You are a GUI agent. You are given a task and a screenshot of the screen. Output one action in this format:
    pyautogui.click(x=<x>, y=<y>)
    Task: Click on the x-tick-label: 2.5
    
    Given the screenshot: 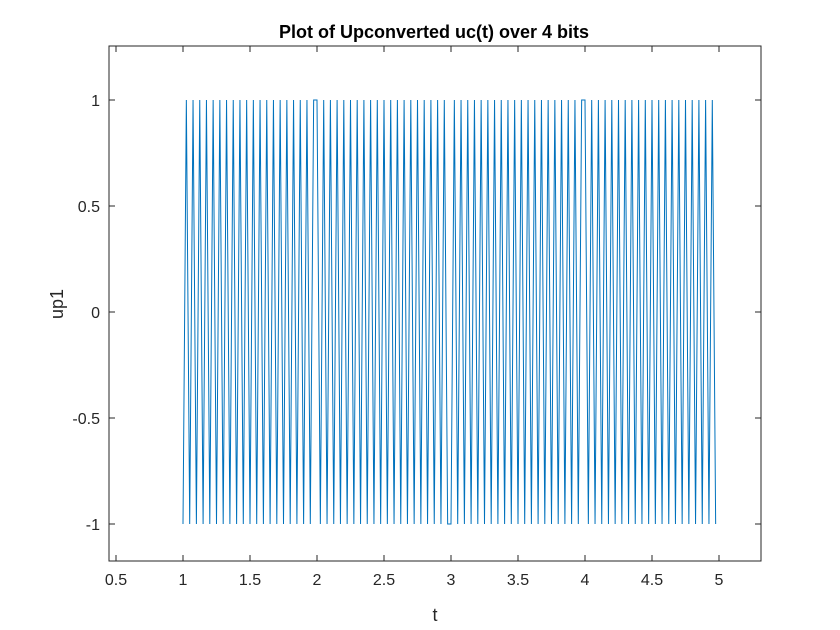 What is the action you would take?
    pyautogui.click(x=384, y=580)
    